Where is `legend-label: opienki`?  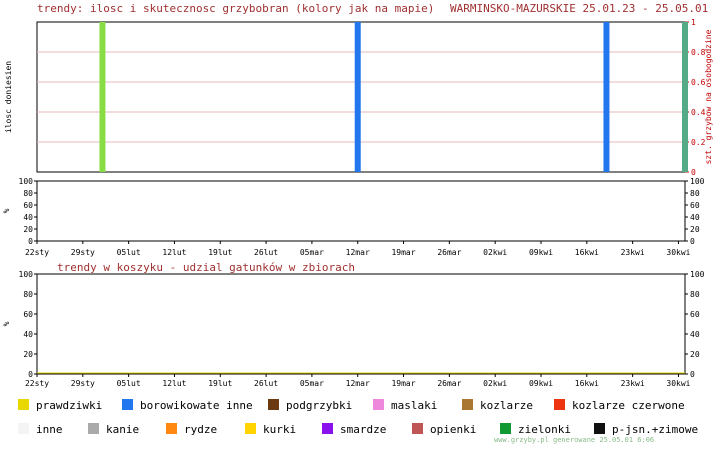
legend-label: opienki is located at coordinates (453, 429).